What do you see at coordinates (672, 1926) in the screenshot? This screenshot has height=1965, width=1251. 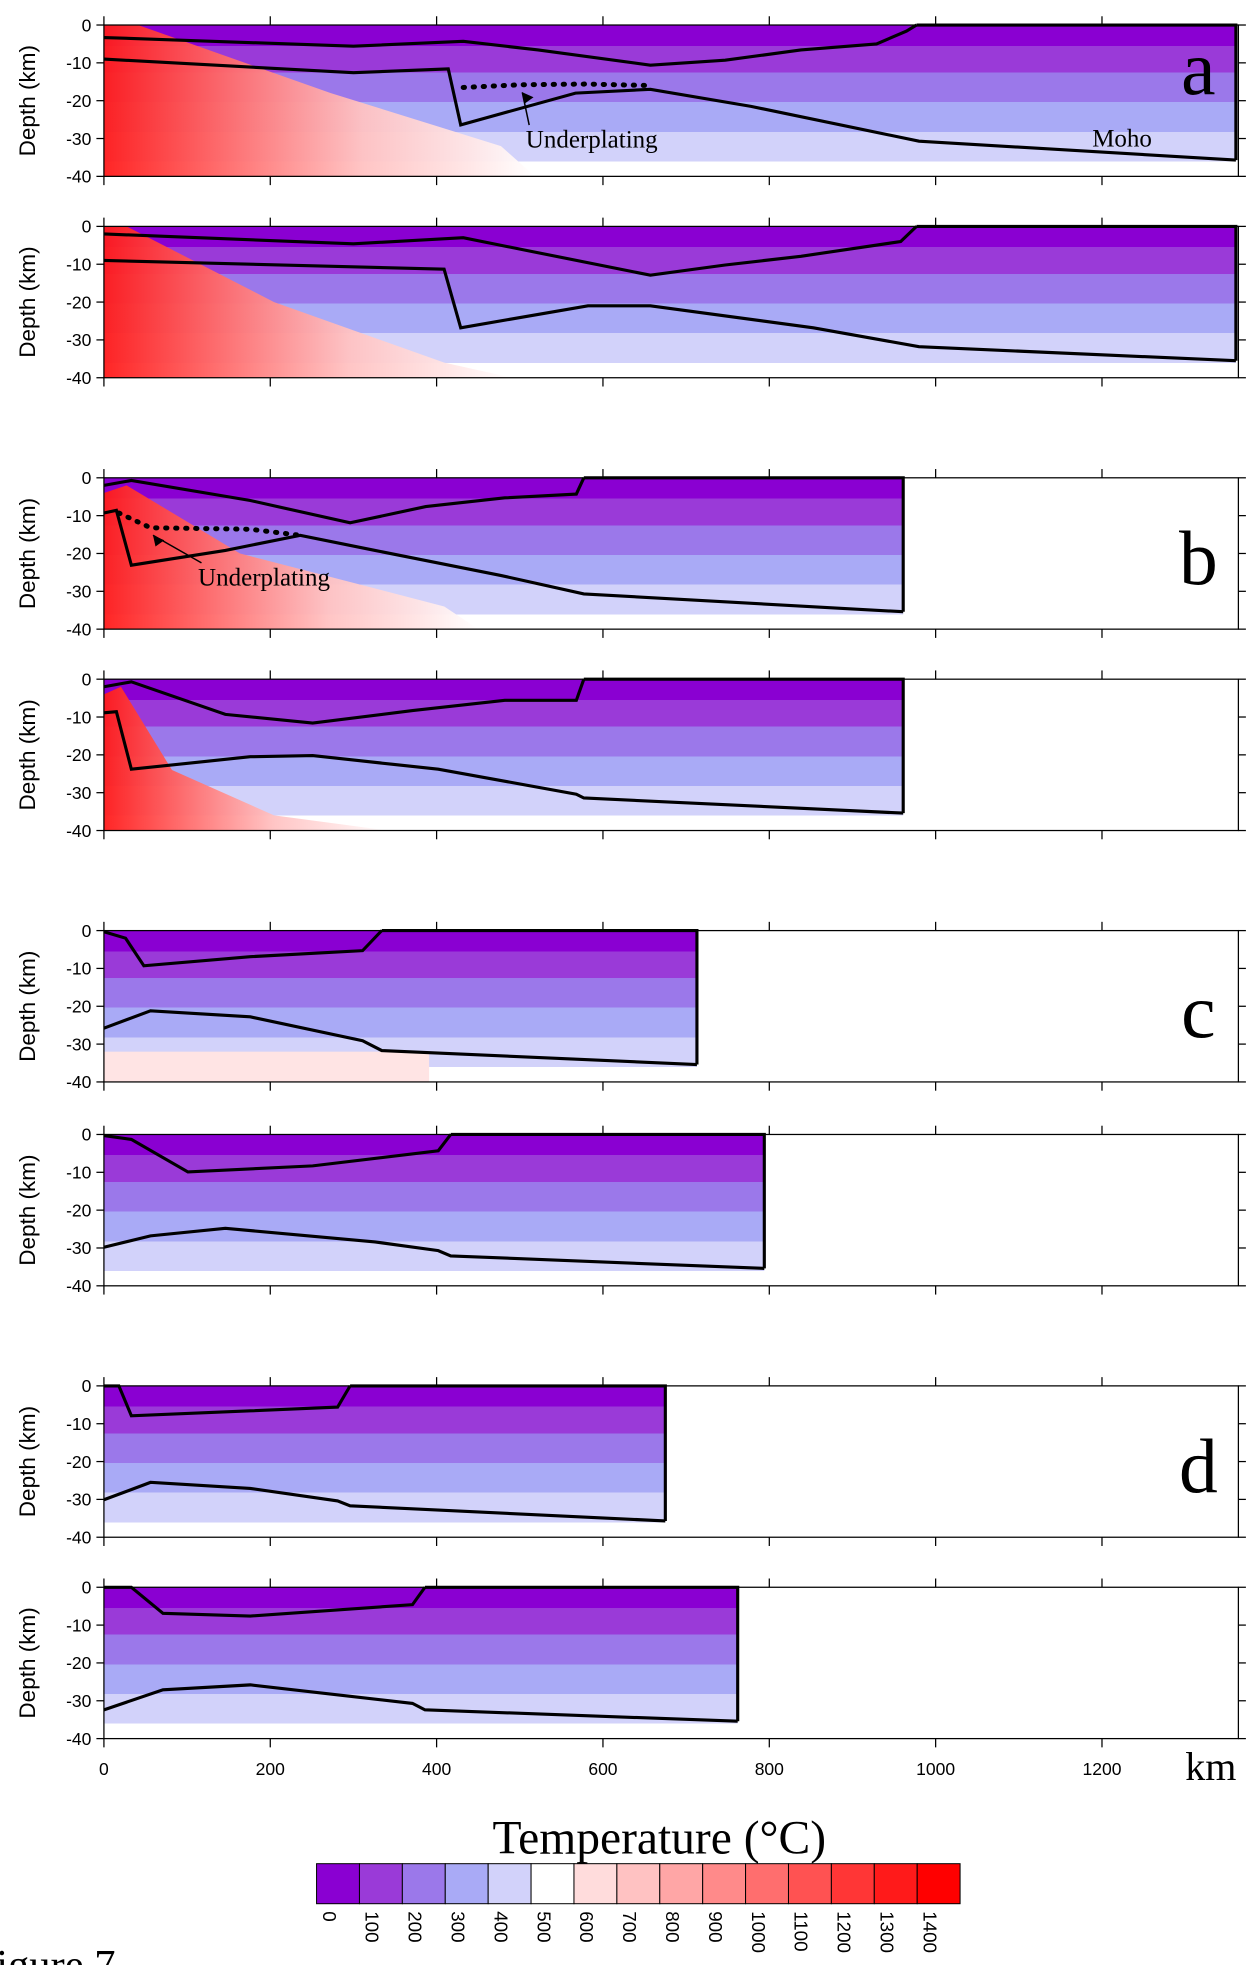 I see `colorbar-tick-label: 800` at bounding box center [672, 1926].